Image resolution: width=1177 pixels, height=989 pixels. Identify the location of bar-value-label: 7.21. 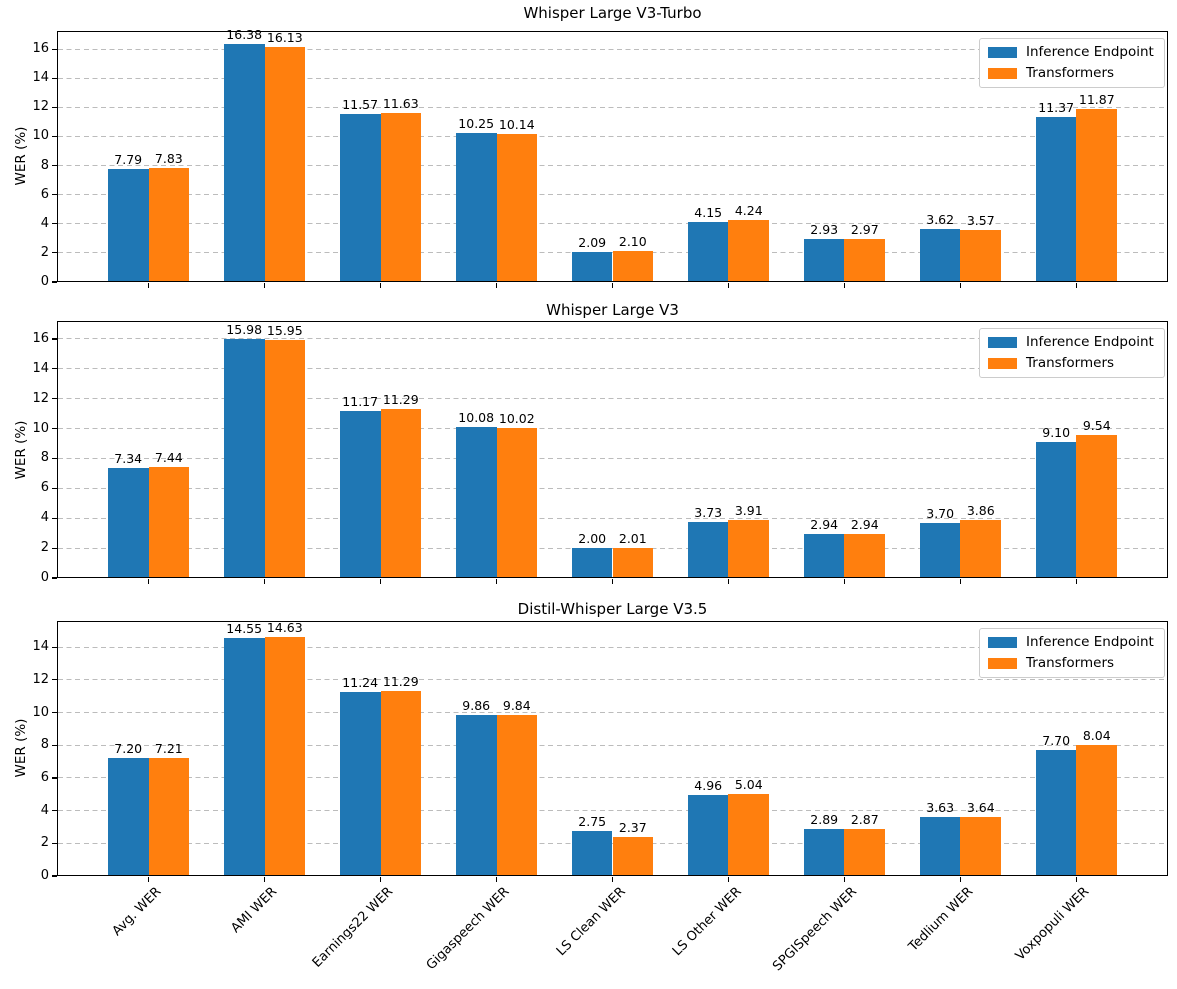
(168, 749).